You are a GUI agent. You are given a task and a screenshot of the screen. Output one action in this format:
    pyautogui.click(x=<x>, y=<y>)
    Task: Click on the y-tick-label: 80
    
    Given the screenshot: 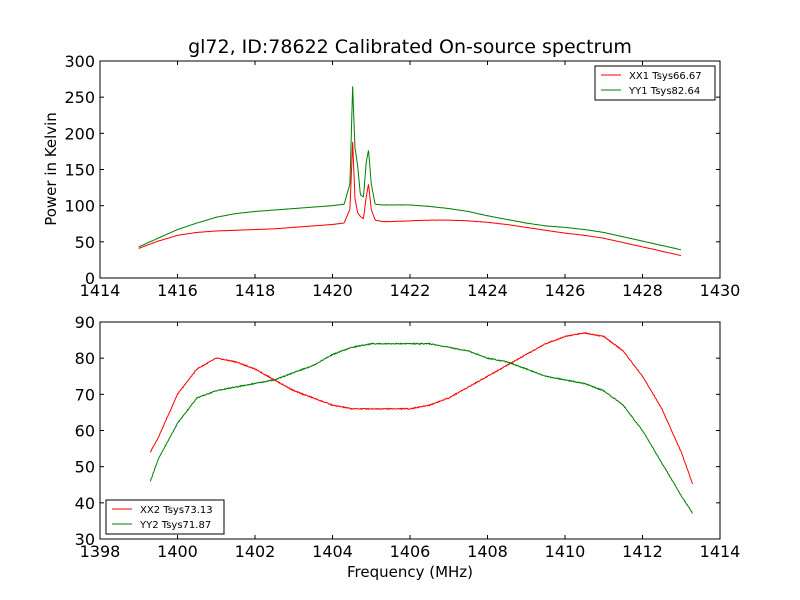 What is the action you would take?
    pyautogui.click(x=85, y=358)
    